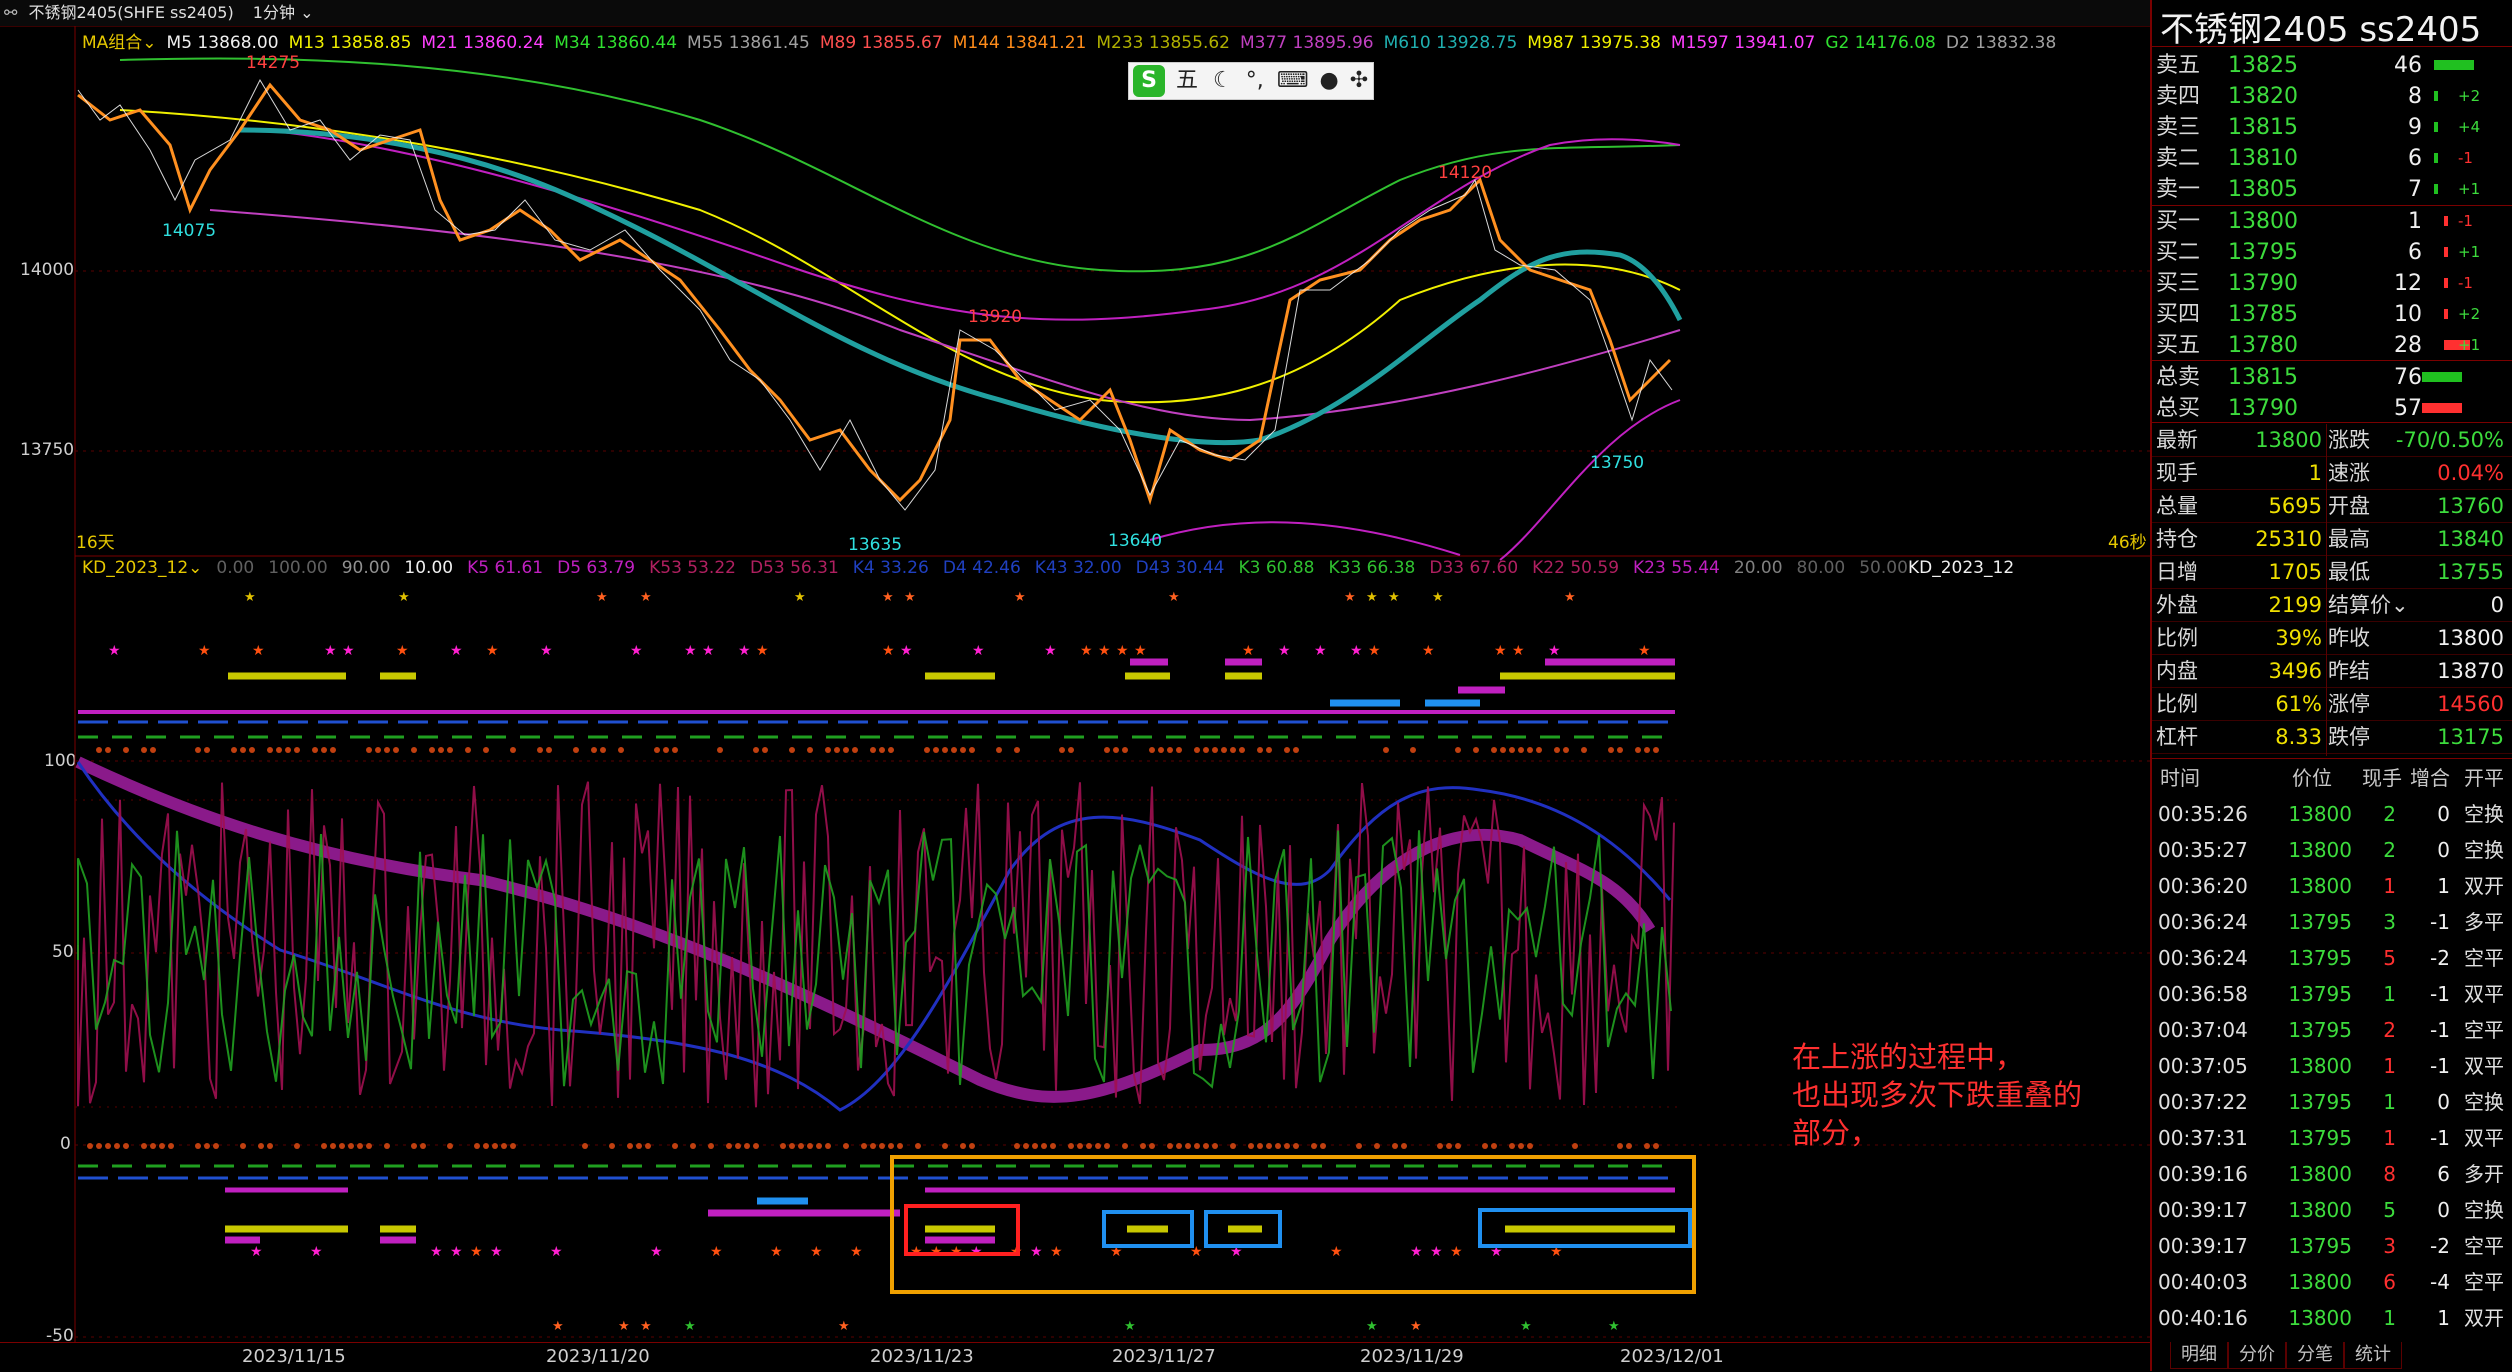  I want to click on tab-1: 分价, so click(2257, 1355).